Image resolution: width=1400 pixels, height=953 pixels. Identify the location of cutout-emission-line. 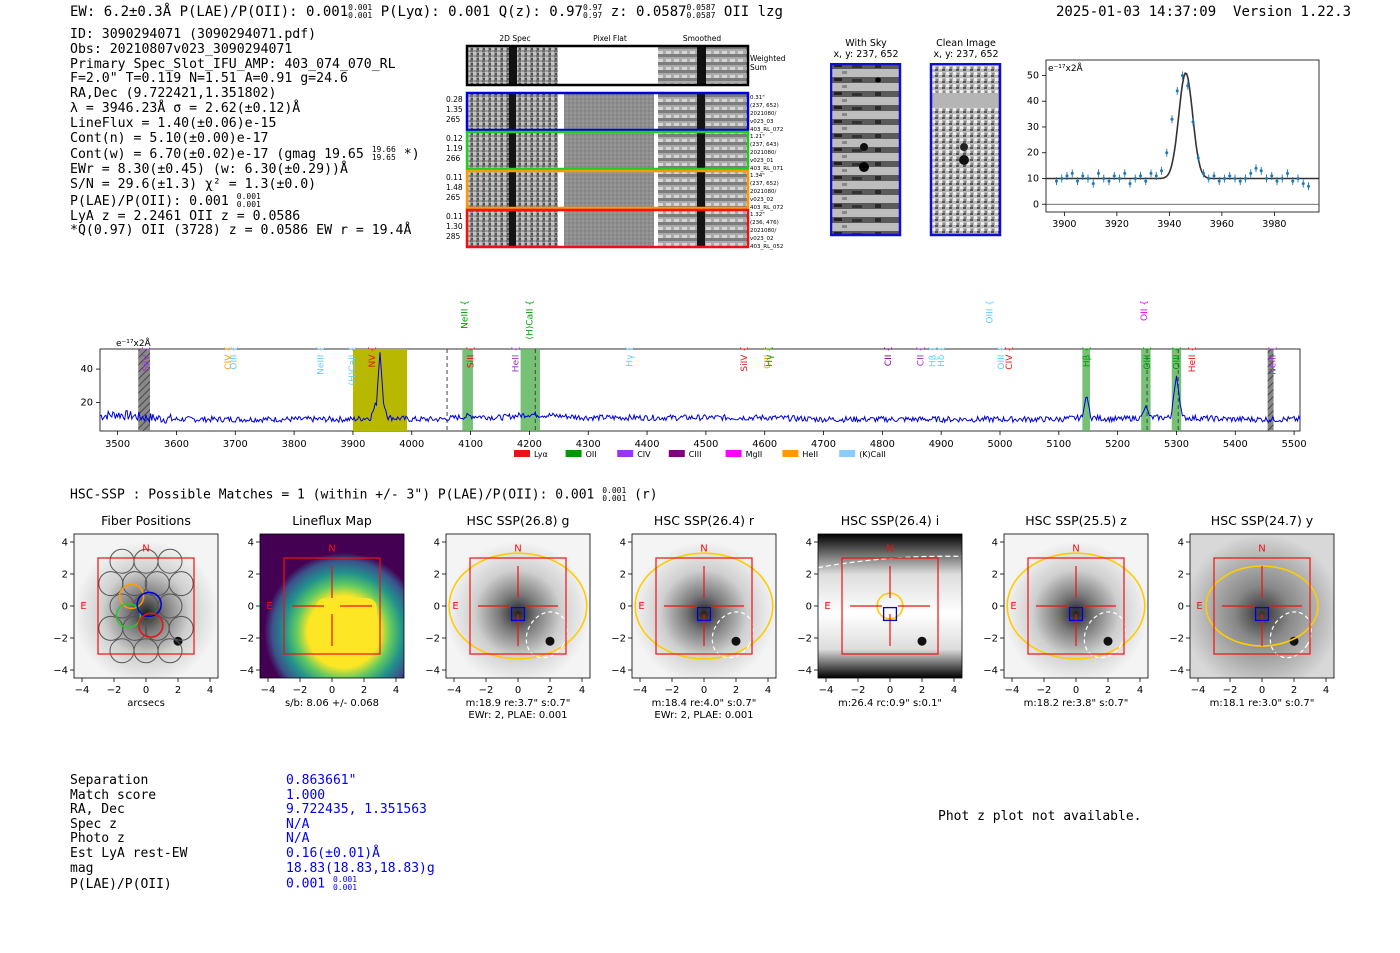
(512, 112).